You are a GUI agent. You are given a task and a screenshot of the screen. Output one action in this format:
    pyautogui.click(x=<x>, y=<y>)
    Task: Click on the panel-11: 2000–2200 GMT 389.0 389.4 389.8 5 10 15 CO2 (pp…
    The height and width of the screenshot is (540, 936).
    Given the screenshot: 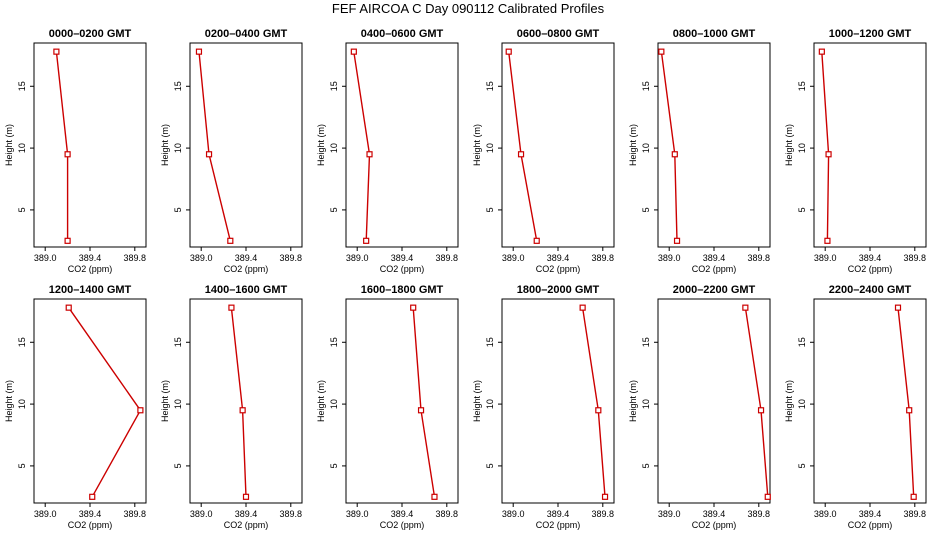 What is the action you would take?
    pyautogui.click(x=699, y=407)
    